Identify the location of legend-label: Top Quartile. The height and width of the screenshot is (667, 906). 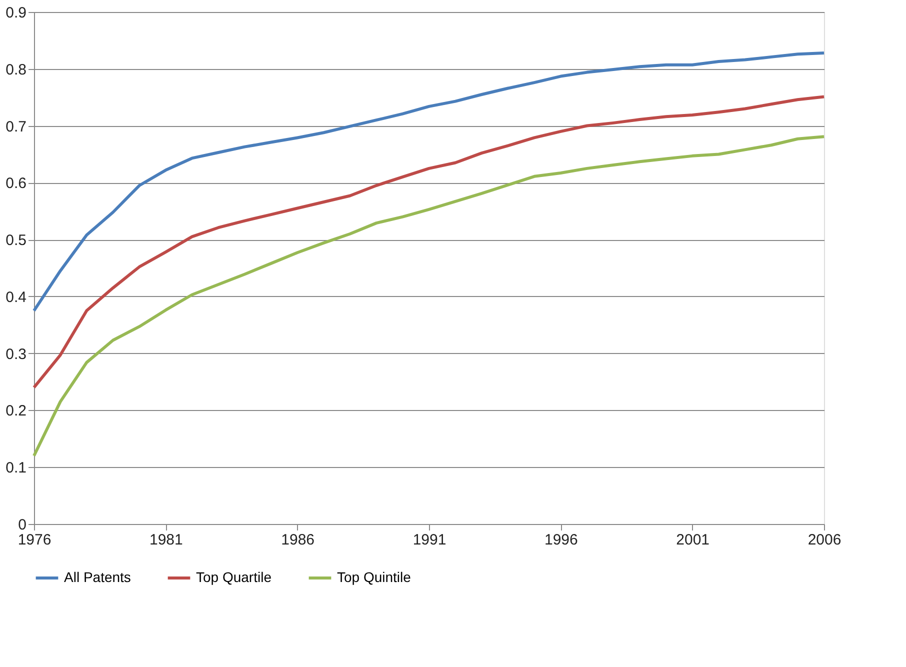
(234, 577).